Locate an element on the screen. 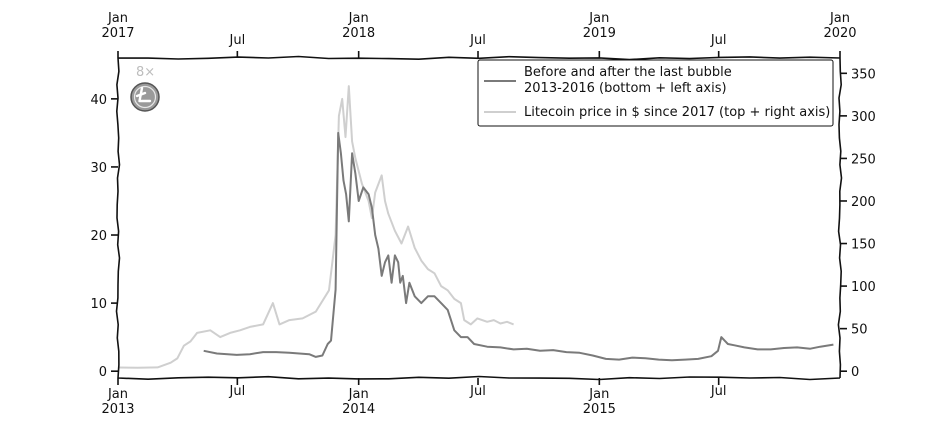 This screenshot has height=432, width=936. right-tick-label-0: 0 is located at coordinates (855, 372).